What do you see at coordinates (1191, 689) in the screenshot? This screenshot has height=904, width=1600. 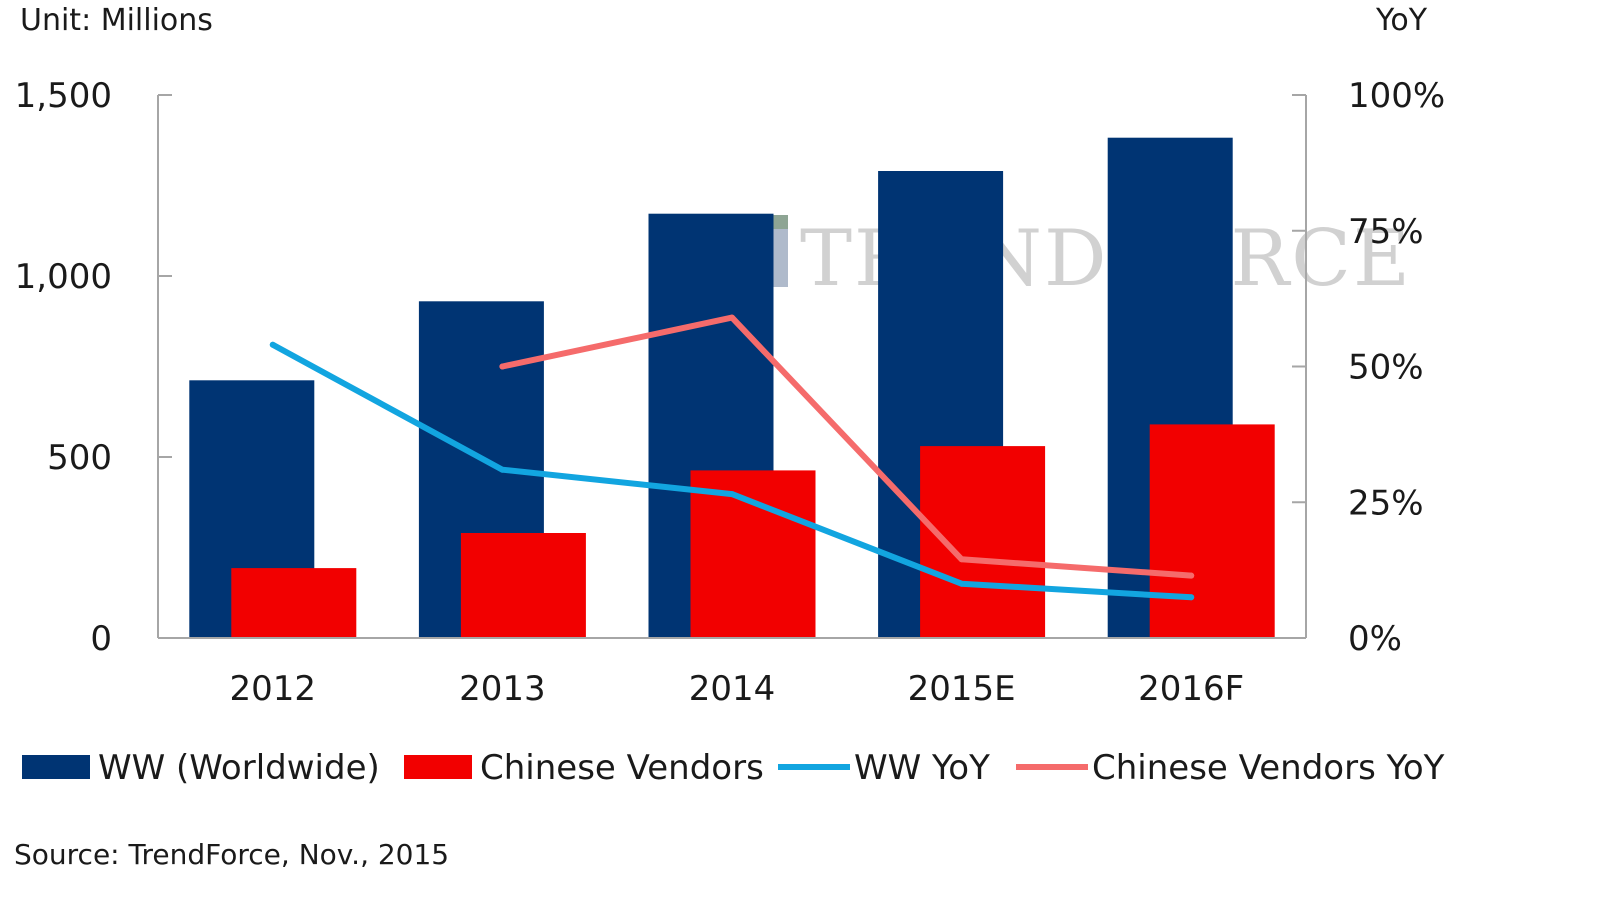 I see `x-tick-label-2016F: 2016F` at bounding box center [1191, 689].